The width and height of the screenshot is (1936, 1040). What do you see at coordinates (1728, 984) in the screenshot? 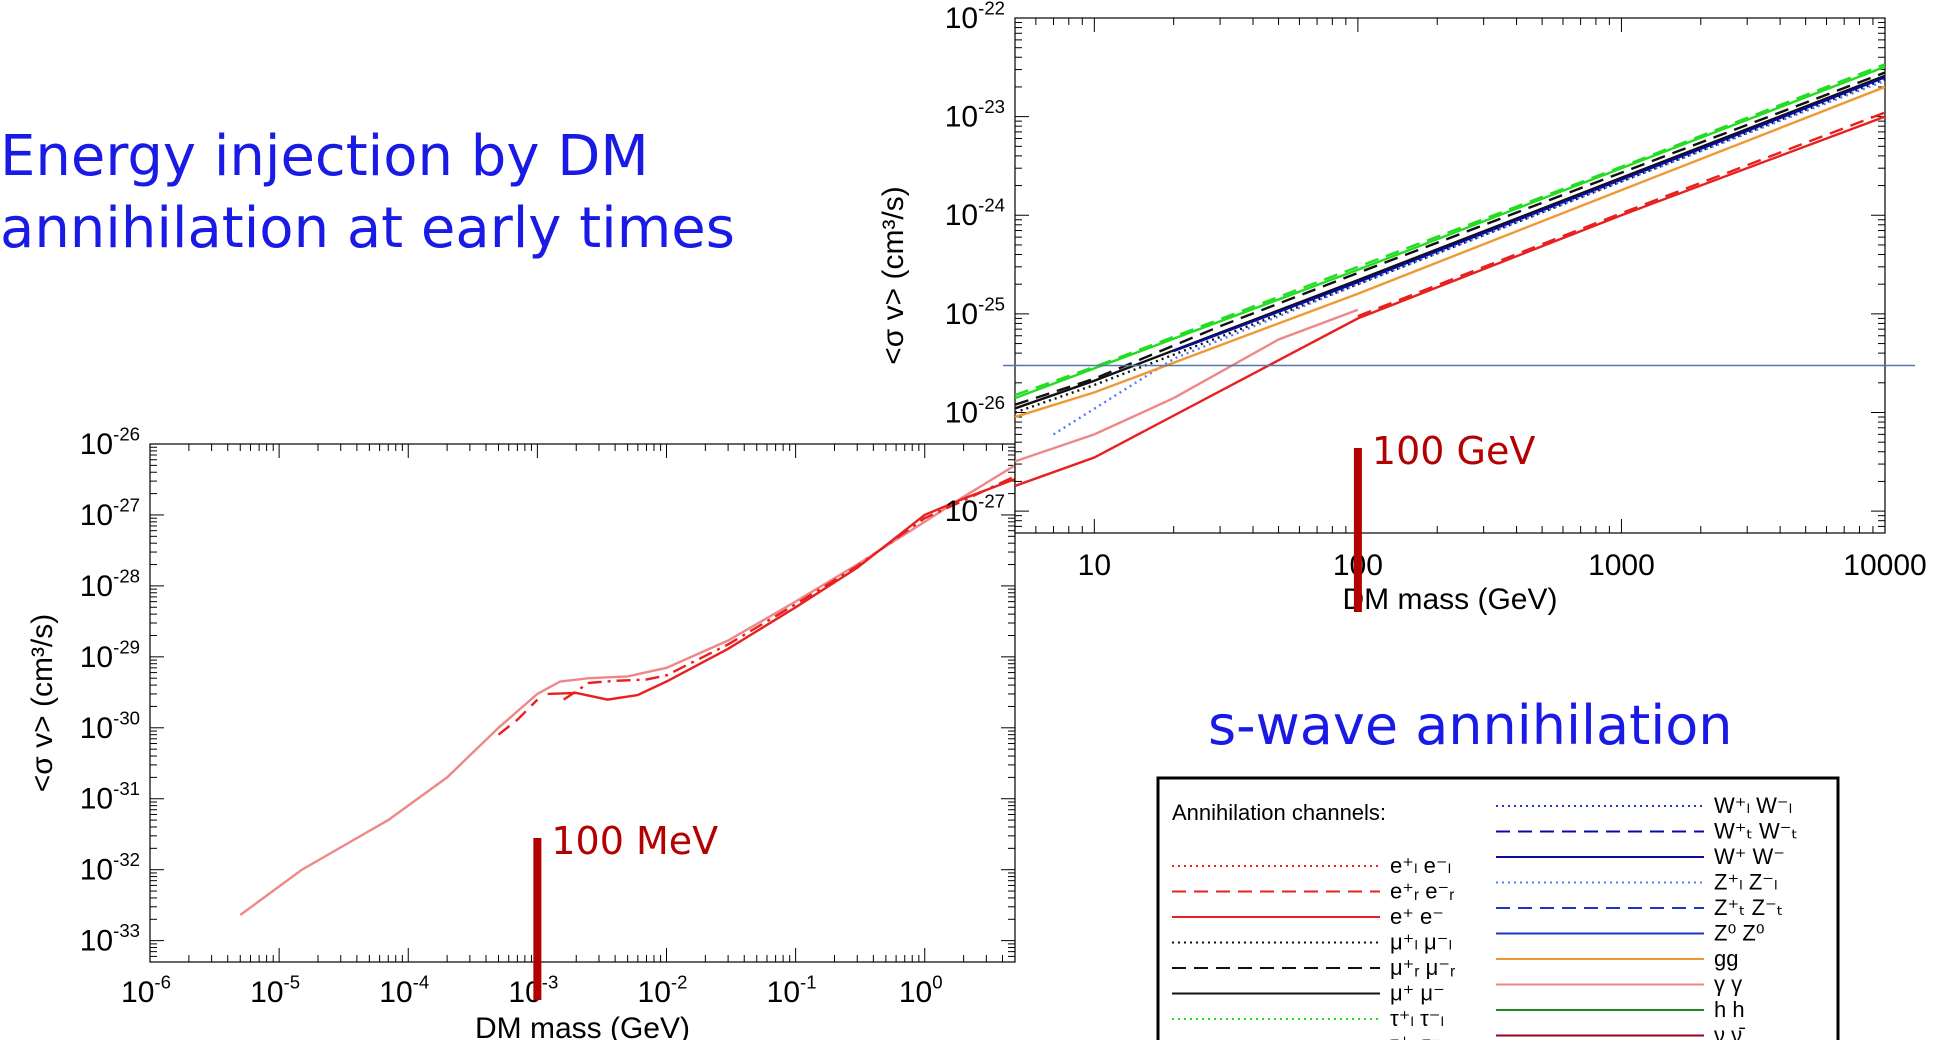
I see `legend-entry-label: γ γ` at bounding box center [1728, 984].